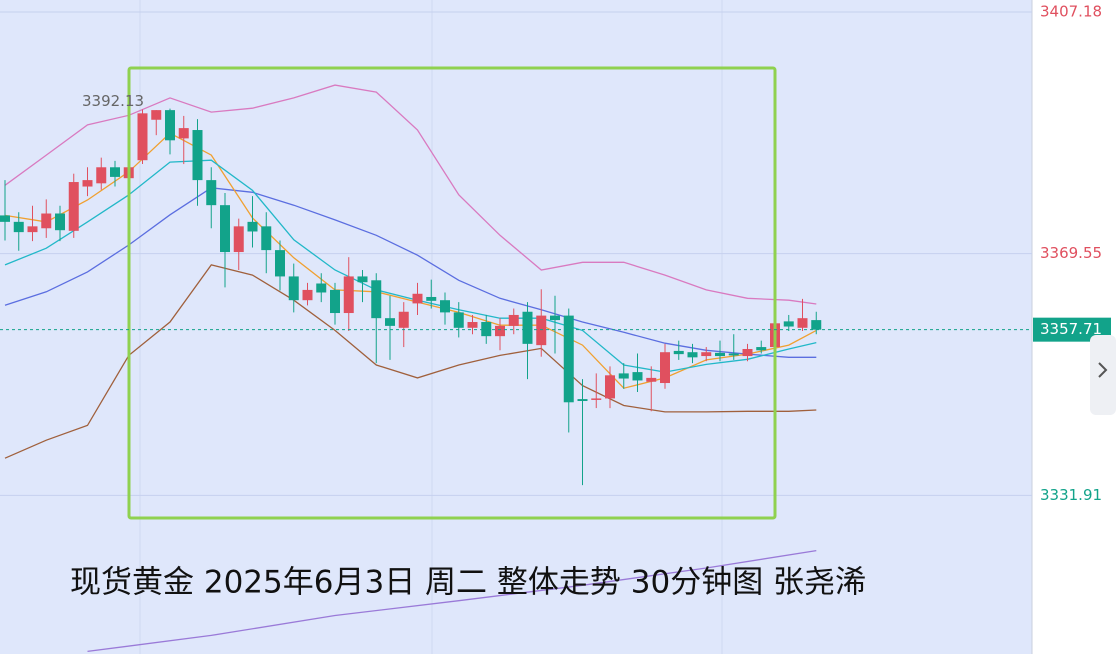 The width and height of the screenshot is (1116, 654). Describe the element at coordinates (1071, 12) in the screenshot. I see `y-tick-label: 3407.18` at that location.